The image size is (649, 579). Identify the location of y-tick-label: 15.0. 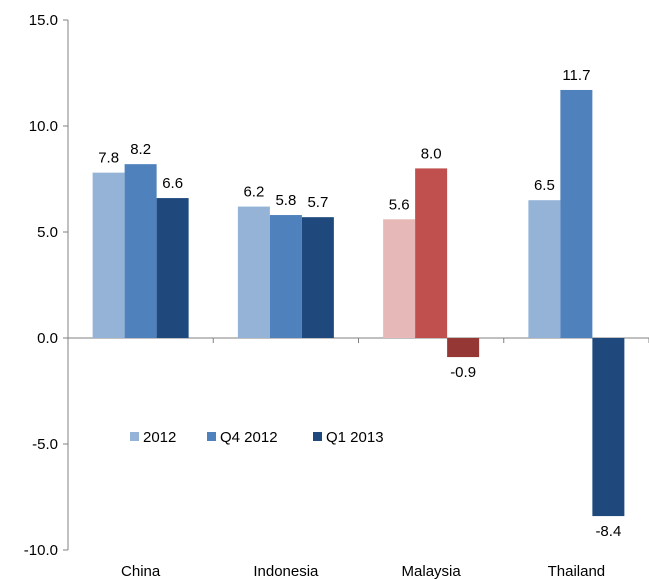
(43, 20).